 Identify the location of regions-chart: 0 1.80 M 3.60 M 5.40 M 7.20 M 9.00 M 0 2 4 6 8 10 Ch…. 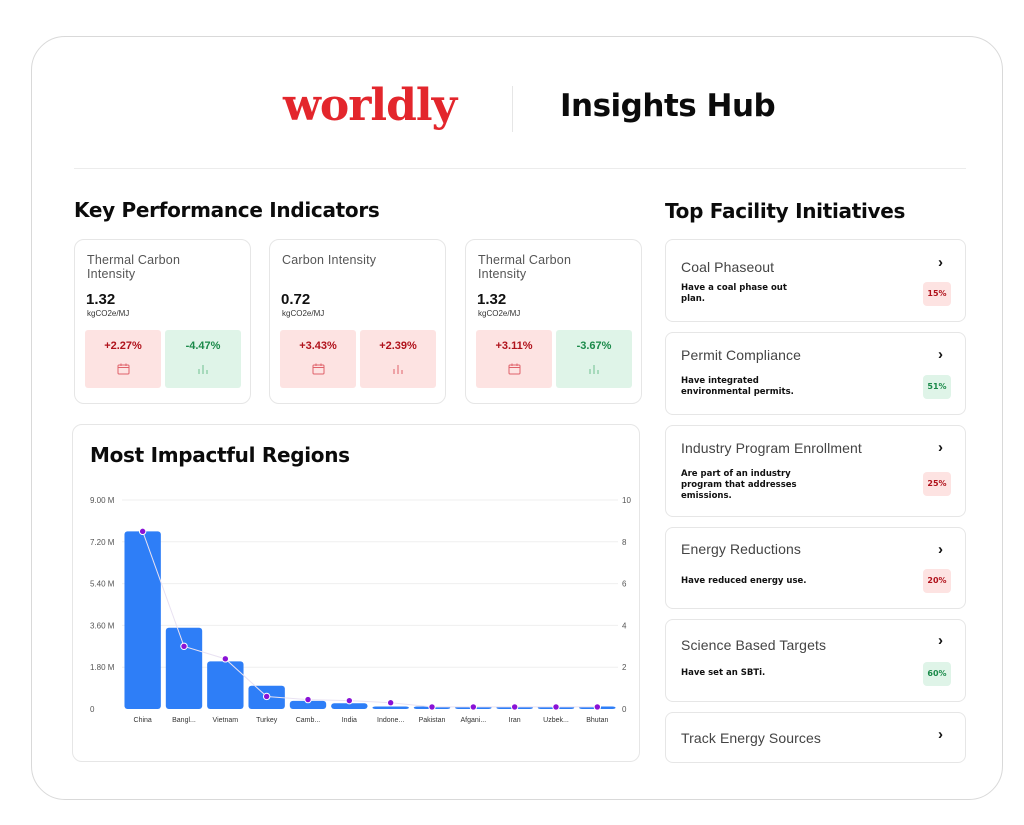
(360, 610).